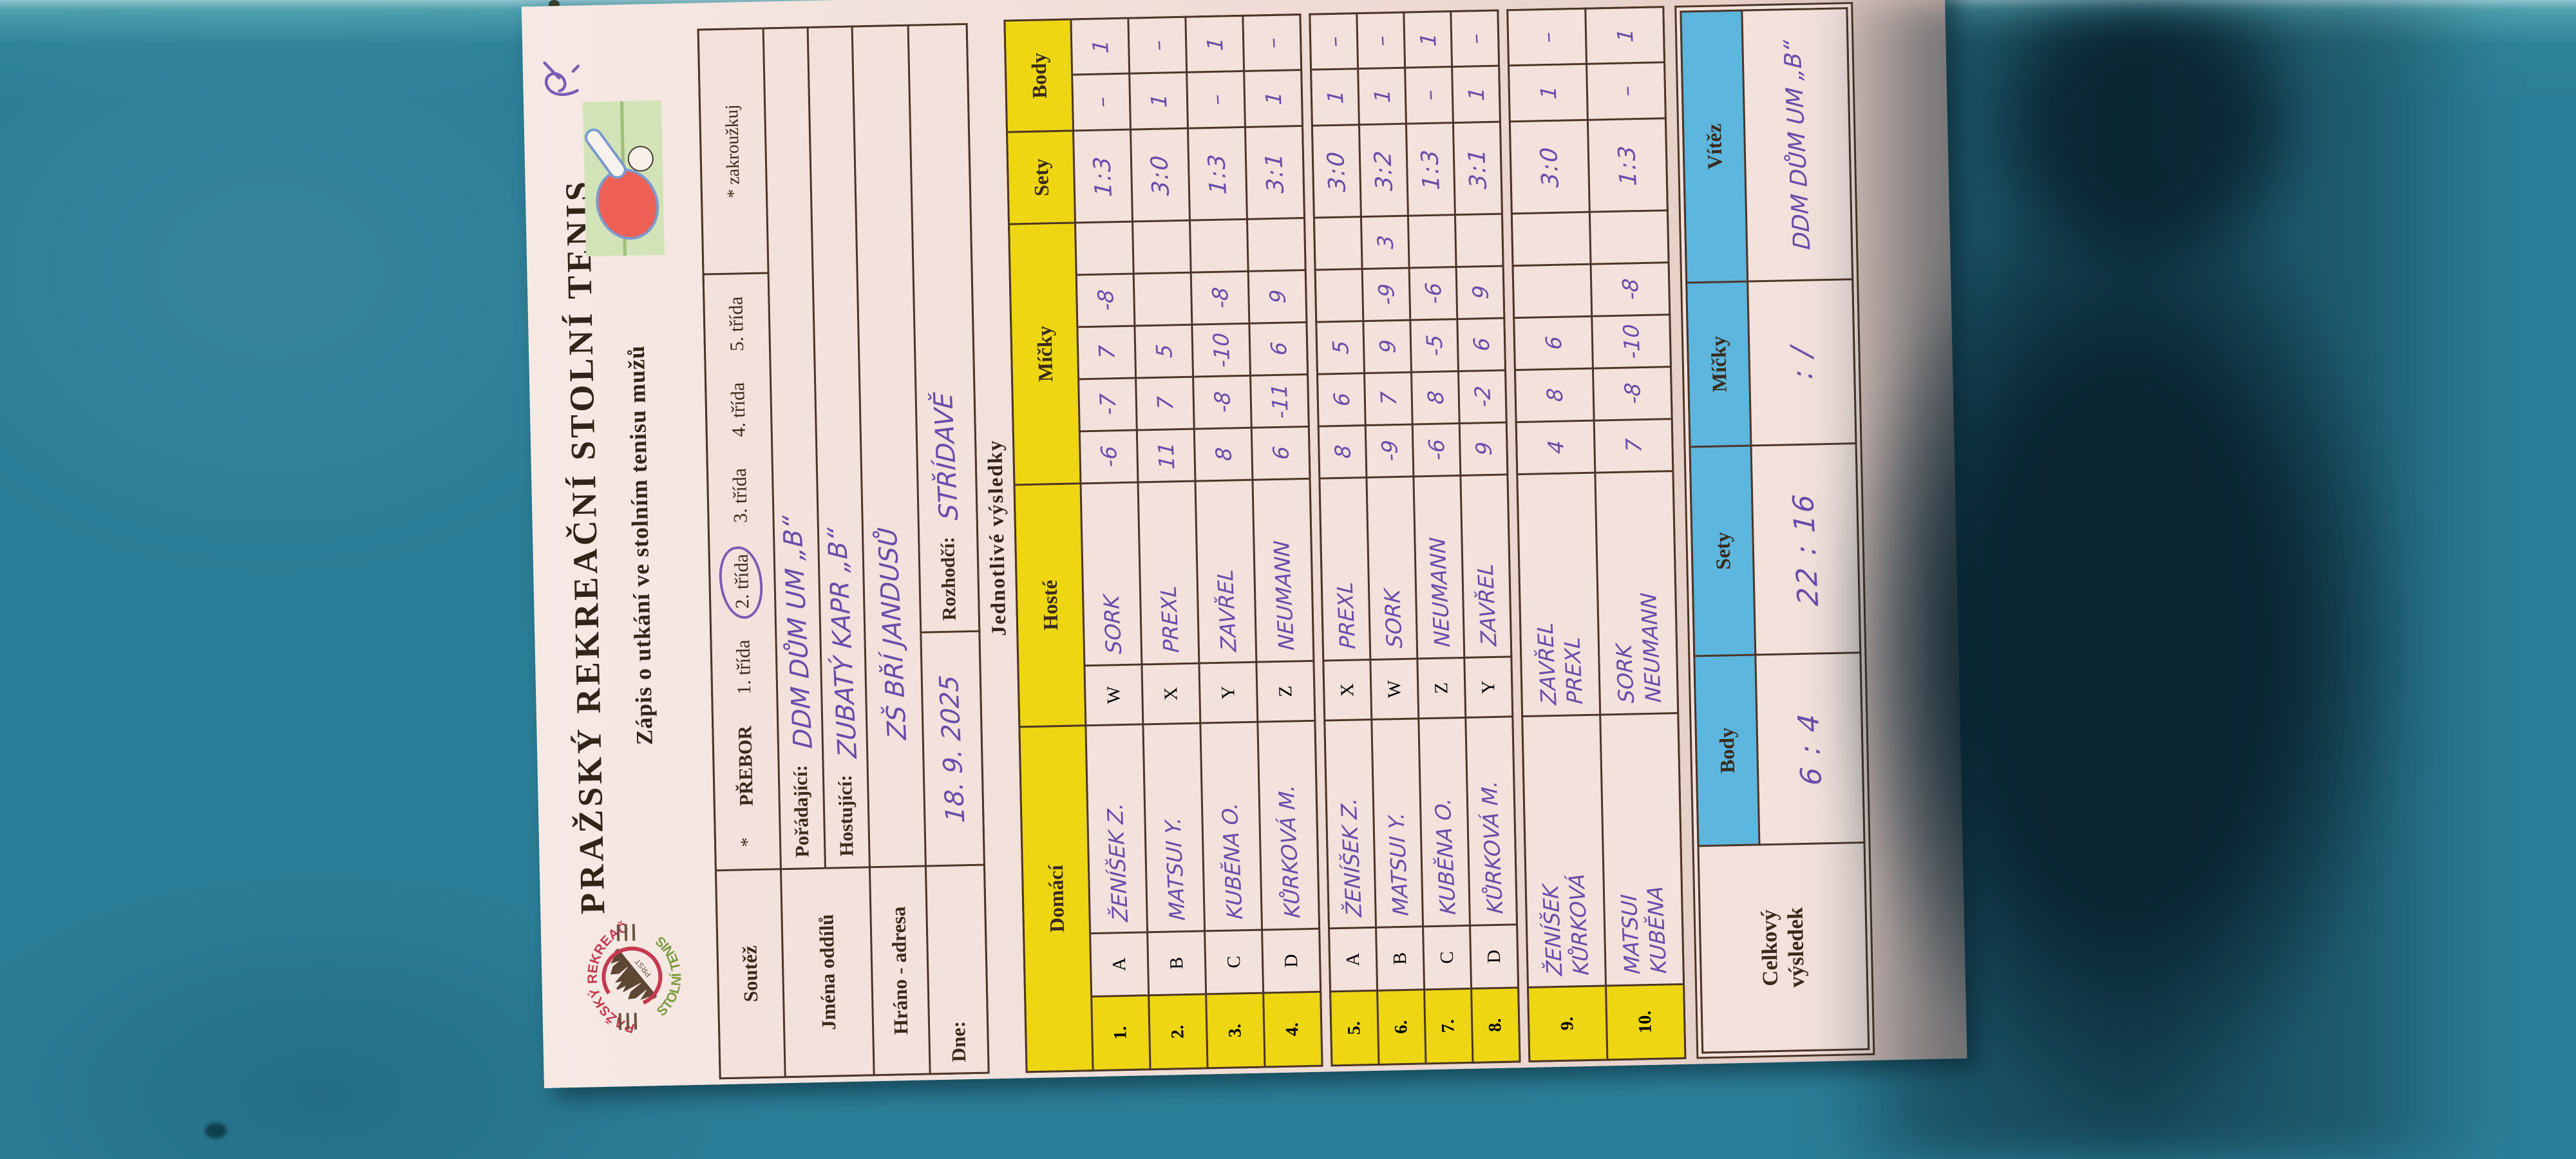  Describe the element at coordinates (1384, 242) in the screenshot. I see `set-score: 3` at that location.